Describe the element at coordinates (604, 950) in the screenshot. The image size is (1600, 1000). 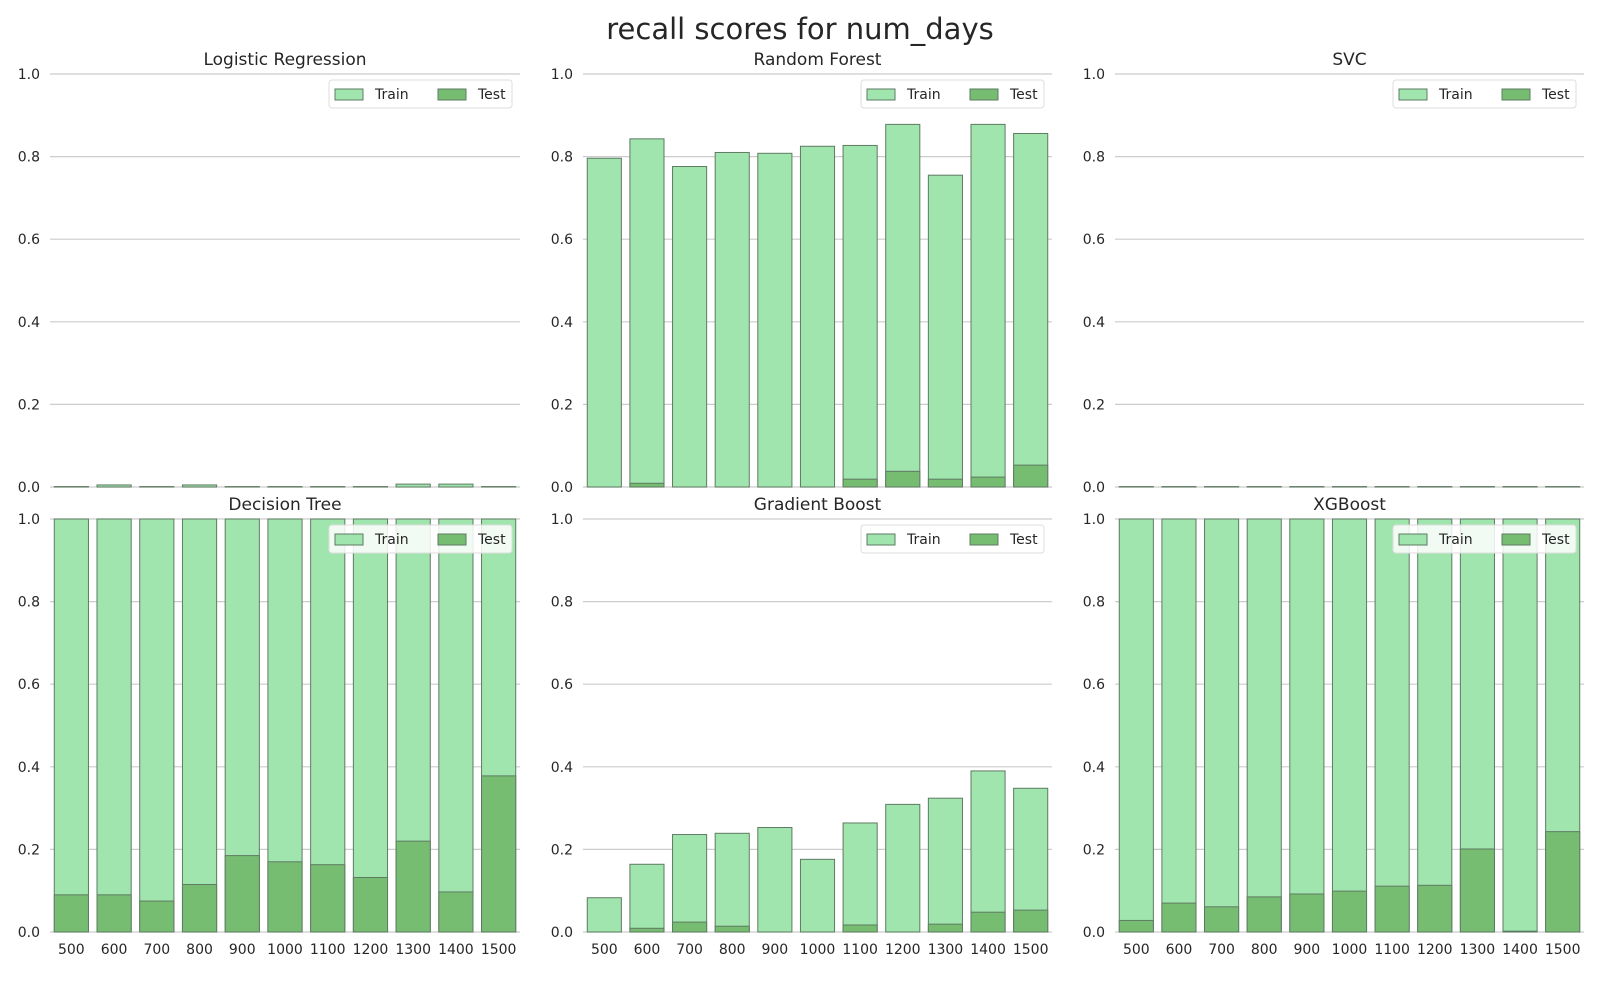
I see `xtick-label-gradient-boost: 500` at that location.